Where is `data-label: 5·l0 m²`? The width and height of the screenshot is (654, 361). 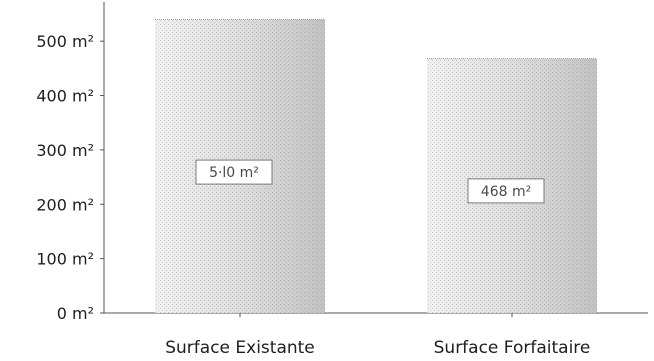 data-label: 5·l0 m² is located at coordinates (234, 173).